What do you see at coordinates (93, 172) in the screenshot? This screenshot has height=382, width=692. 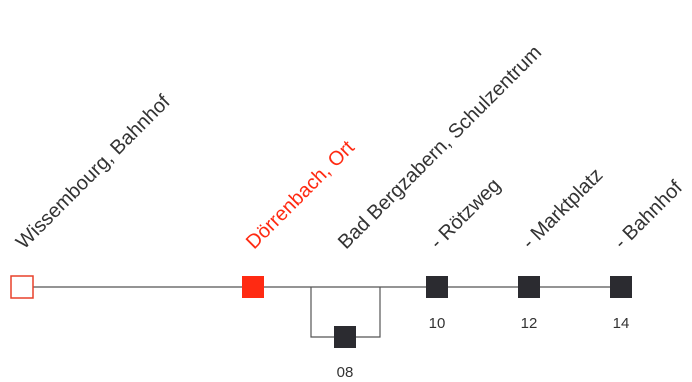 I see `stop-label-origin: Wissembourg, Bahnhof` at bounding box center [93, 172].